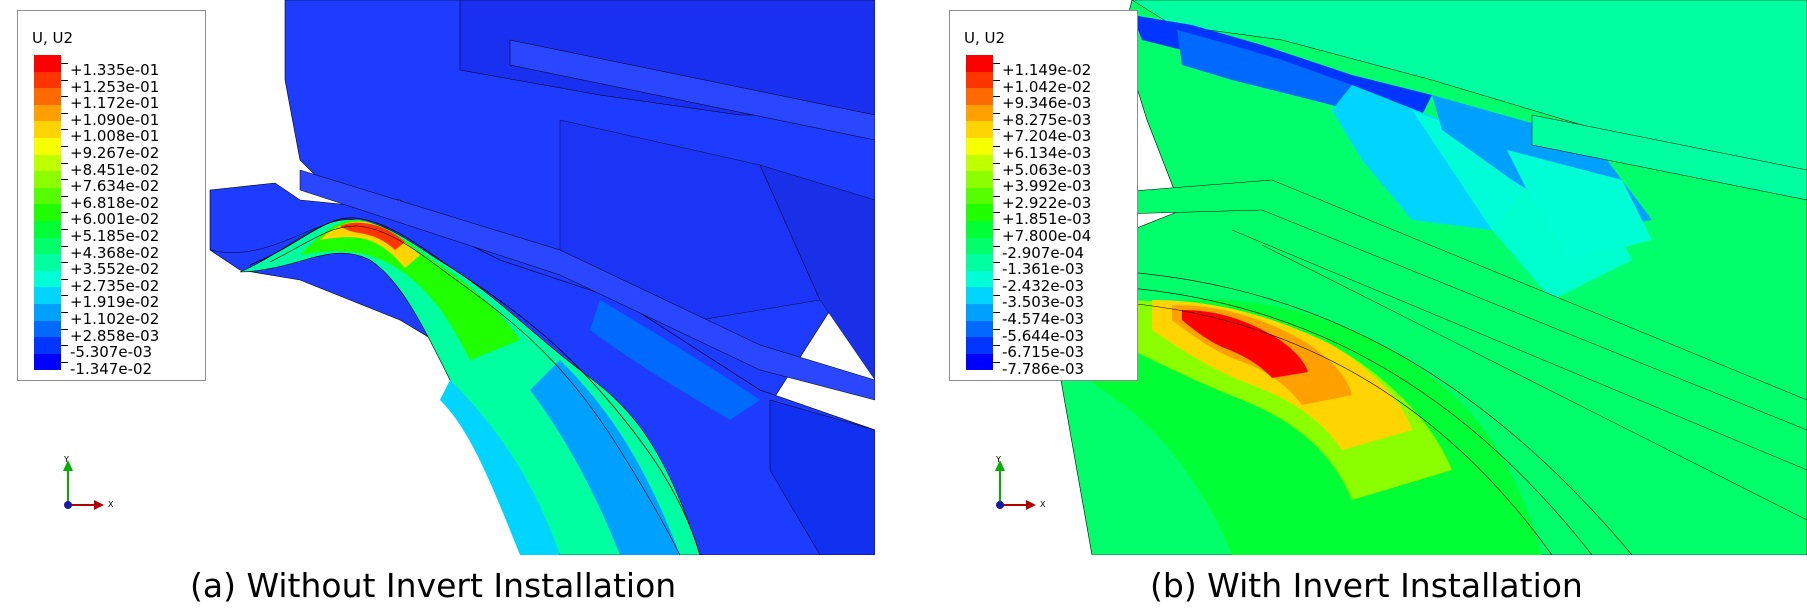 Image resolution: width=1807 pixels, height=612 pixels. Describe the element at coordinates (115, 335) in the screenshot. I see `legend-value: +2.858e-03` at that location.